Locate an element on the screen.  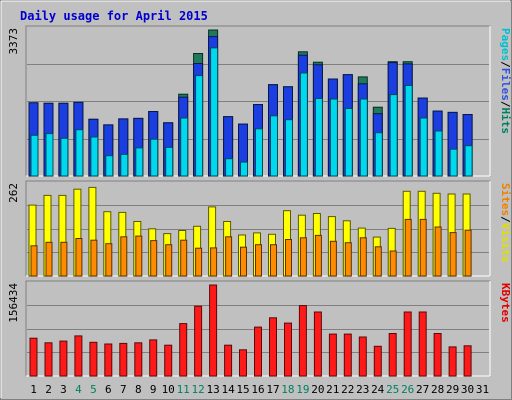
x-tick-label: 24 is located at coordinates (378, 389).